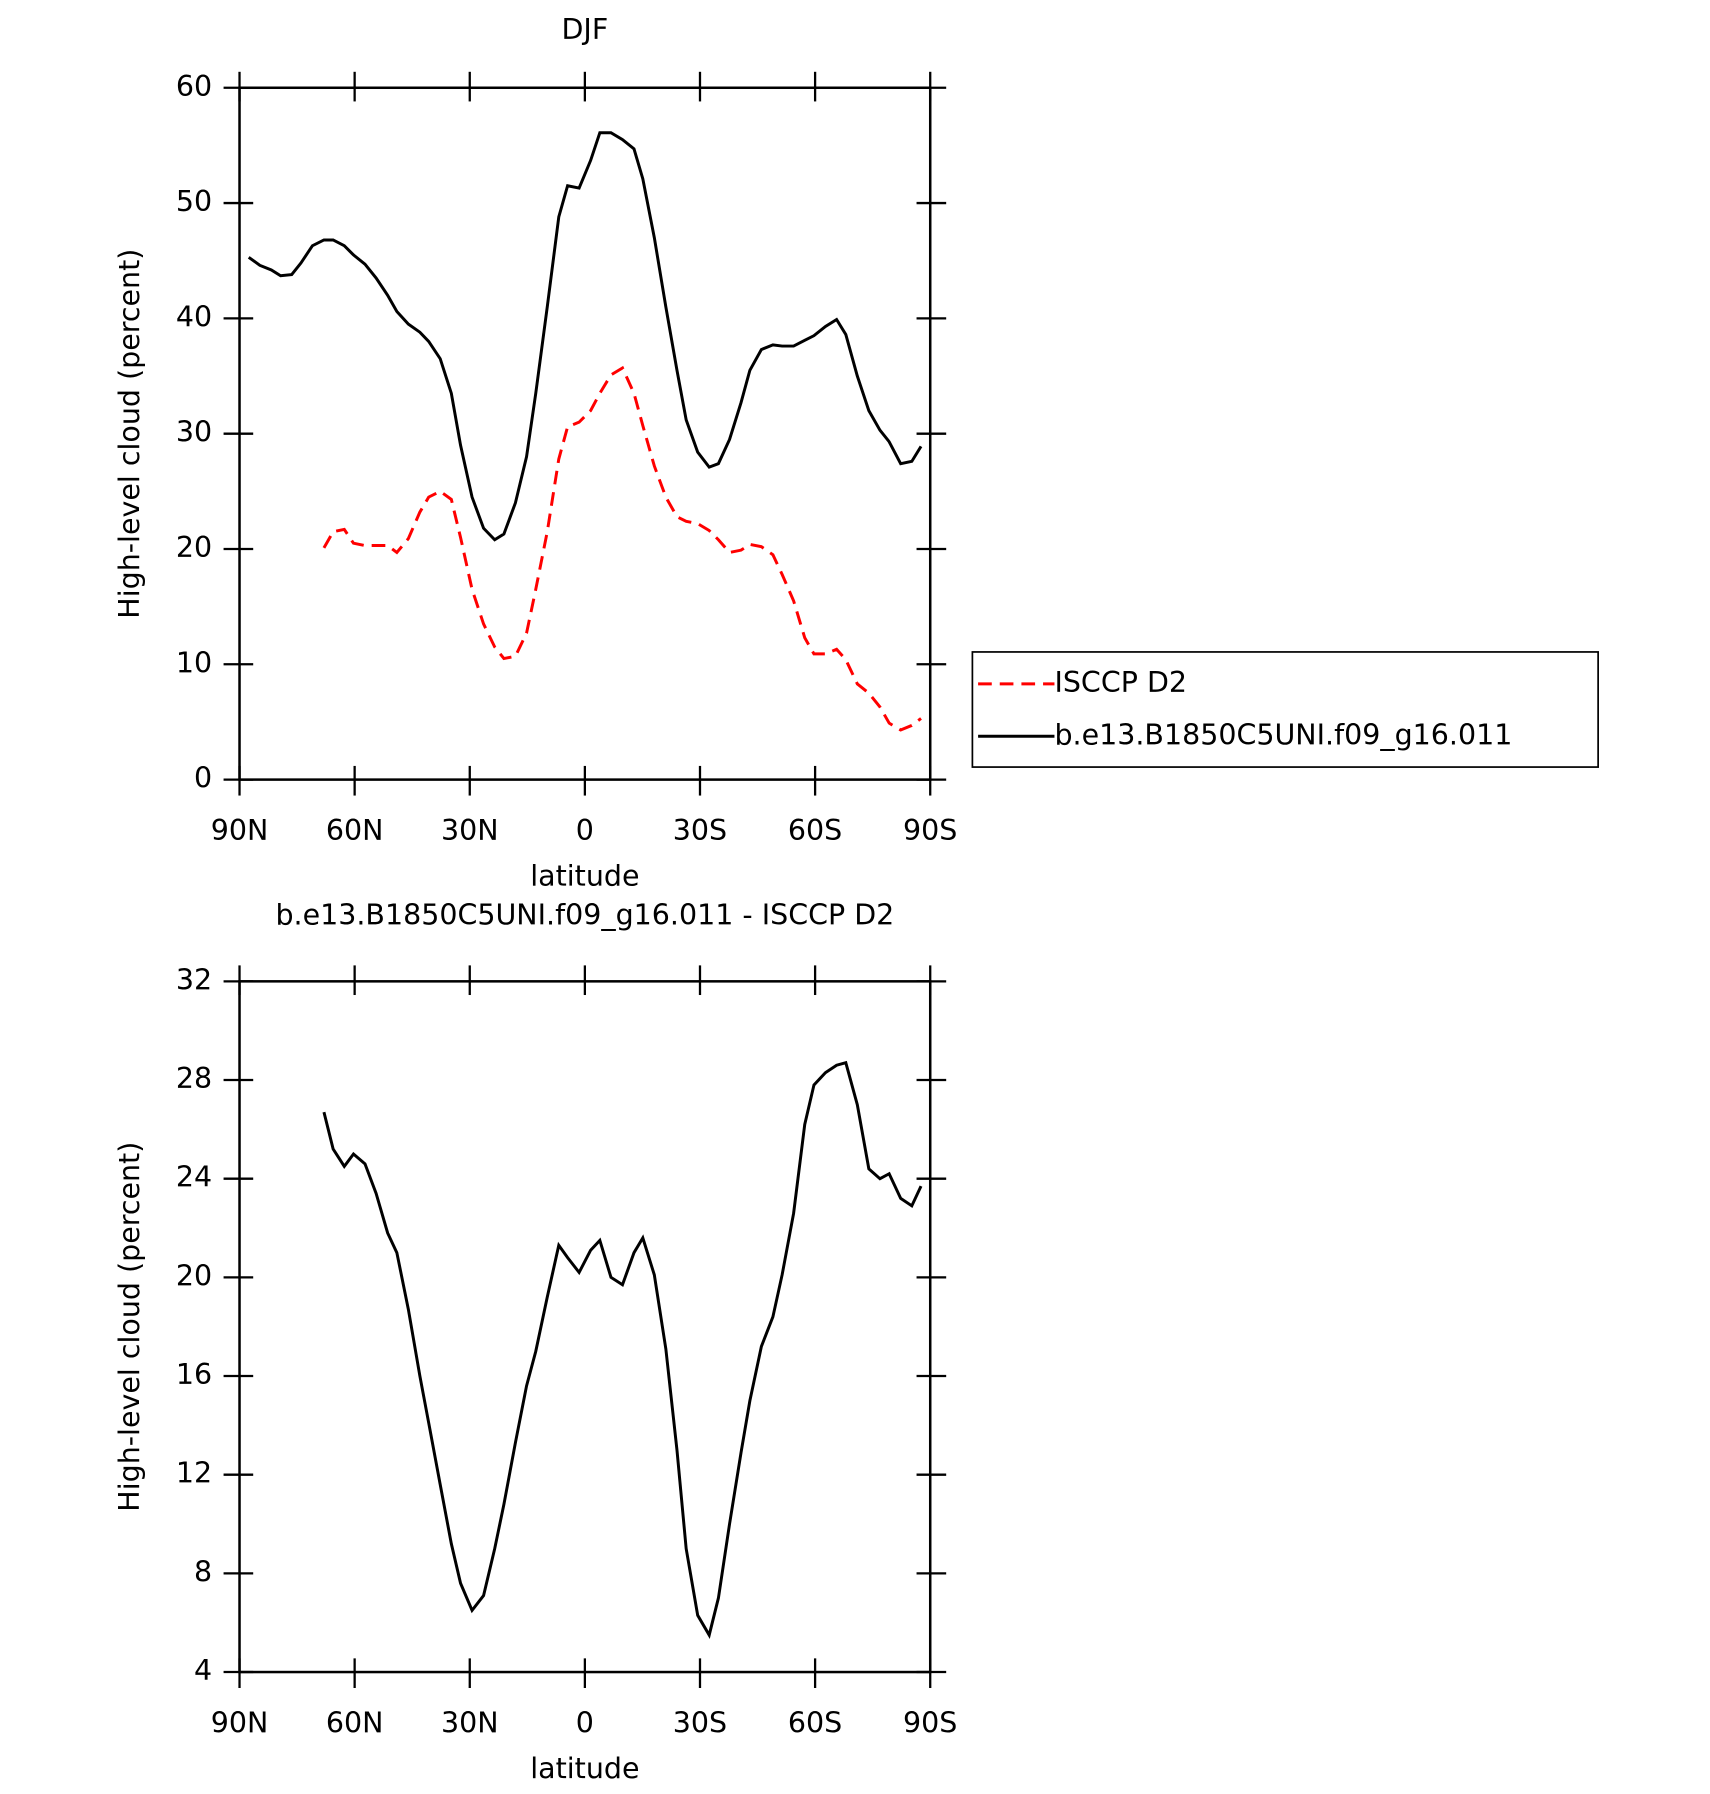 Image resolution: width=1710 pixels, height=1794 pixels. Describe the element at coordinates (194, 662) in the screenshot. I see `y-tick-label: 10` at that location.